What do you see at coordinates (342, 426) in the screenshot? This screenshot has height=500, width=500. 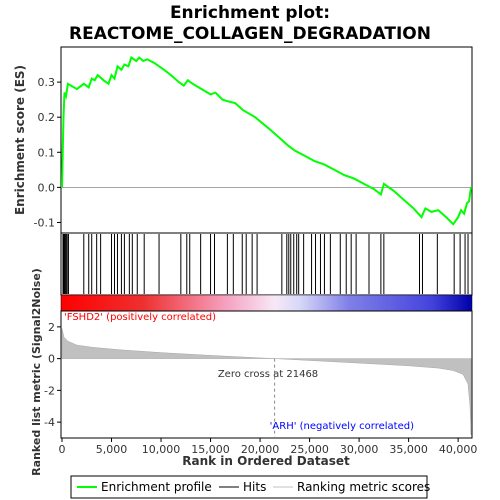 I see `negative-correlation-label: 'ARH' (negatively correlated)` at bounding box center [342, 426].